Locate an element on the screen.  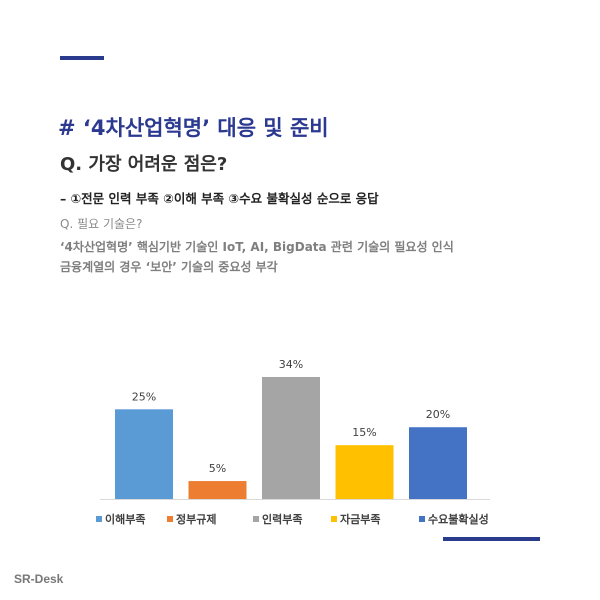
bottom-accent-line is located at coordinates (491, 539).